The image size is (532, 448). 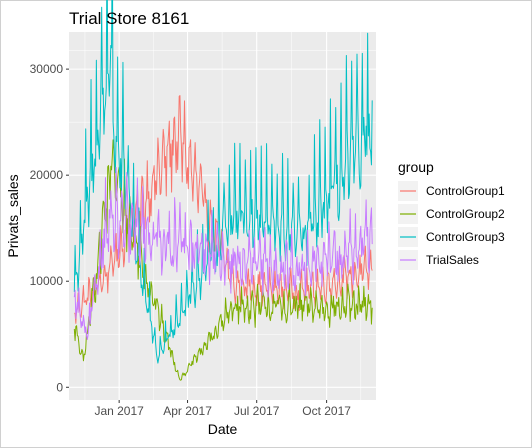 I want to click on x-tick-label: Oct 2017, so click(x=326, y=411).